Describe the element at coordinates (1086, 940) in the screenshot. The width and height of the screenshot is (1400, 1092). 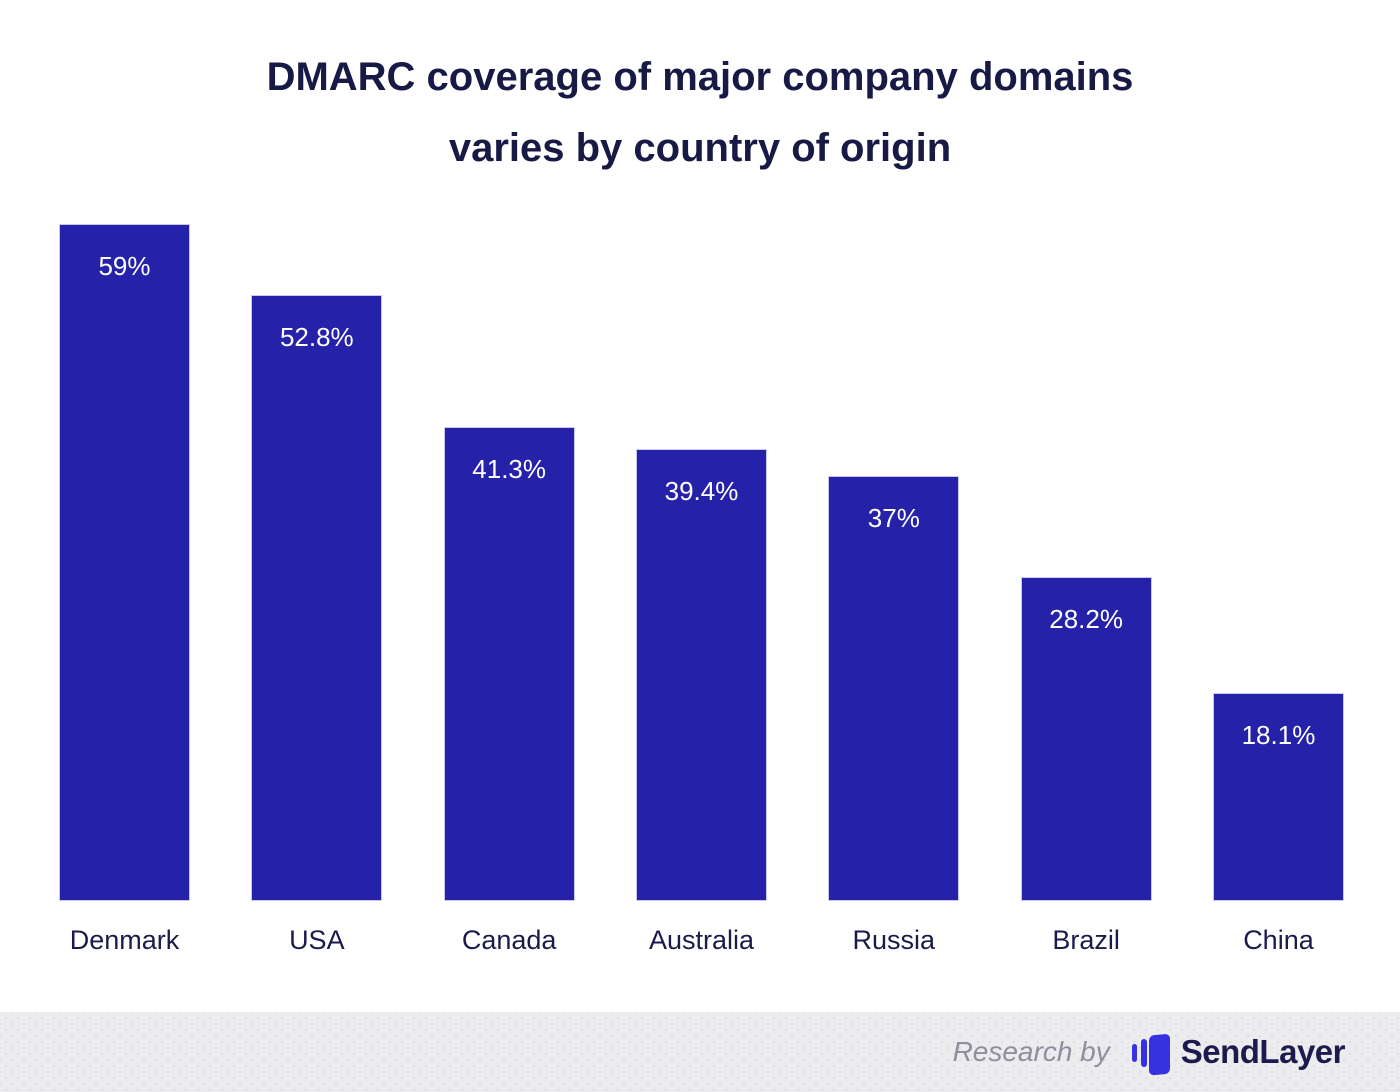
I see `category-label-brazil: Brazil` at that location.